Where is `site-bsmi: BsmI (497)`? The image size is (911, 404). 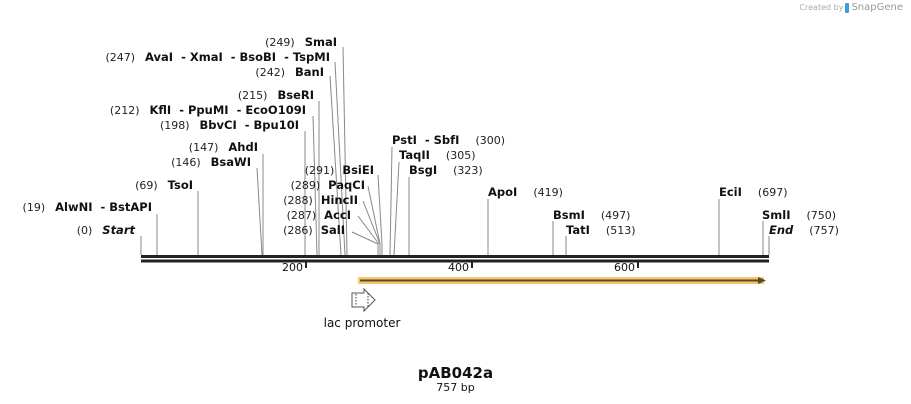
site-bsmi: BsmI (497) is located at coordinates (591, 215).